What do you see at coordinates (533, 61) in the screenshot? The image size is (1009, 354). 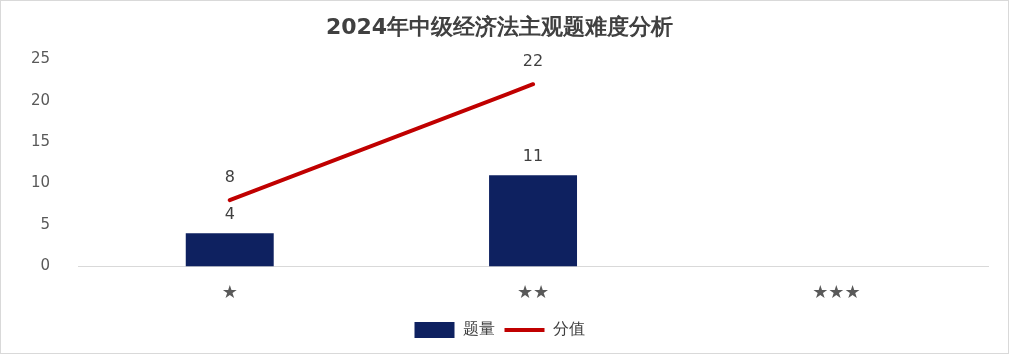 I see `data-label: 22` at bounding box center [533, 61].